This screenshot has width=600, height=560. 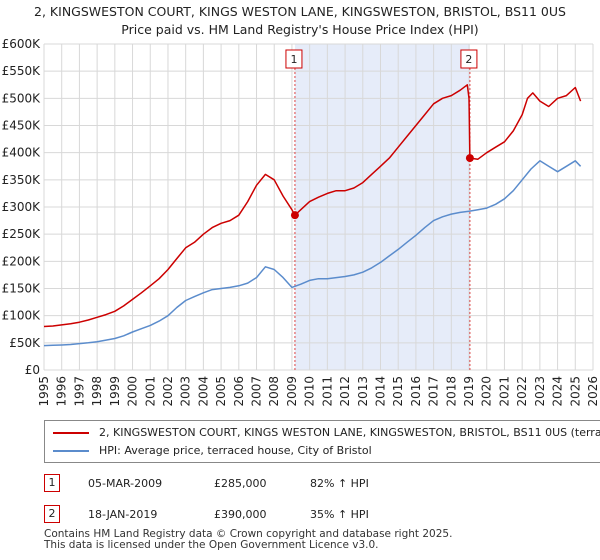 What do you see at coordinates (79, 391) in the screenshot?
I see `x-tick-label: 1997` at bounding box center [79, 391].